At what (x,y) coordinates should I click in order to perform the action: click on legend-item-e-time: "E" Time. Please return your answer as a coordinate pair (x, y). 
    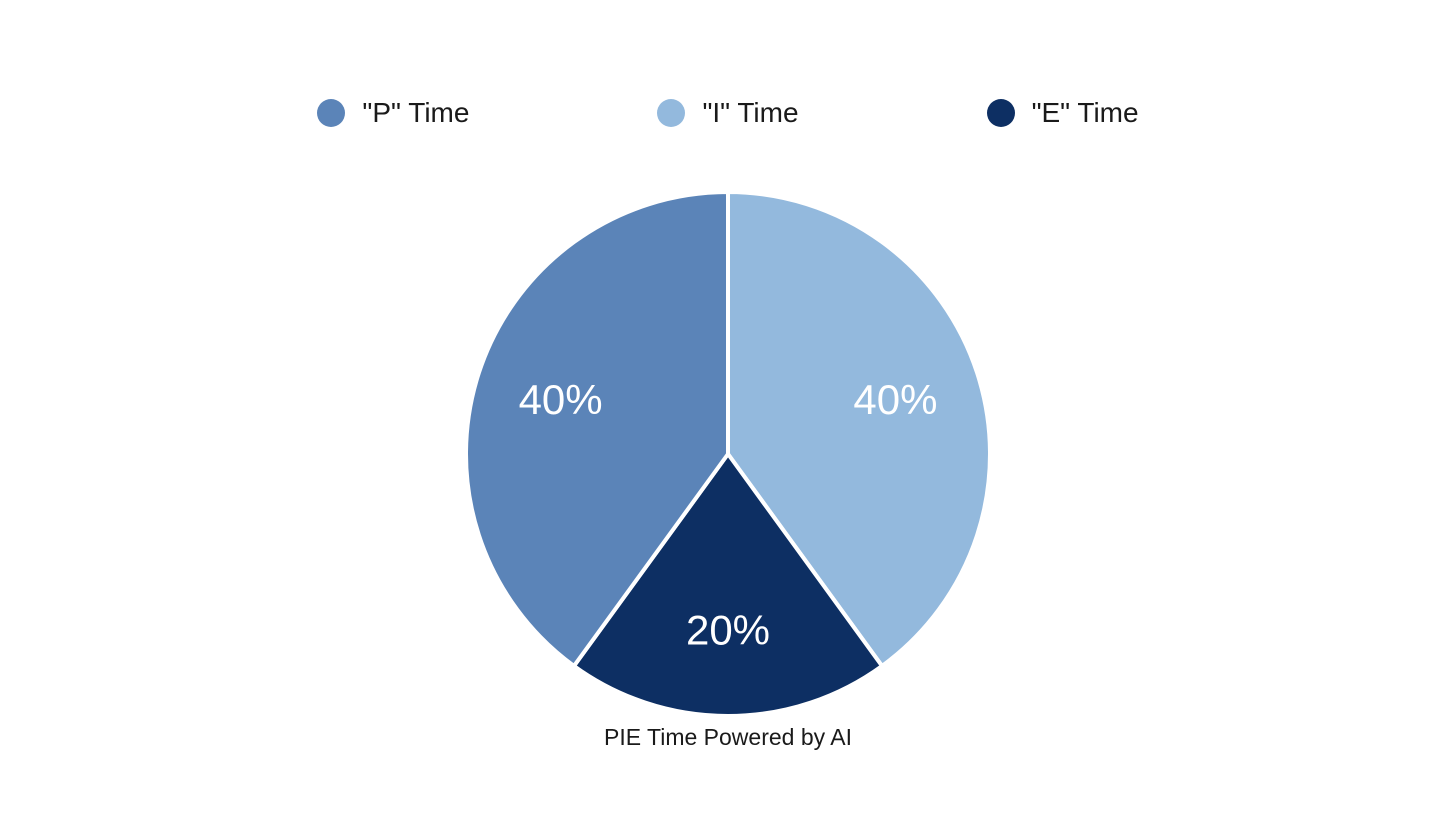
    Looking at the image, I should click on (1062, 113).